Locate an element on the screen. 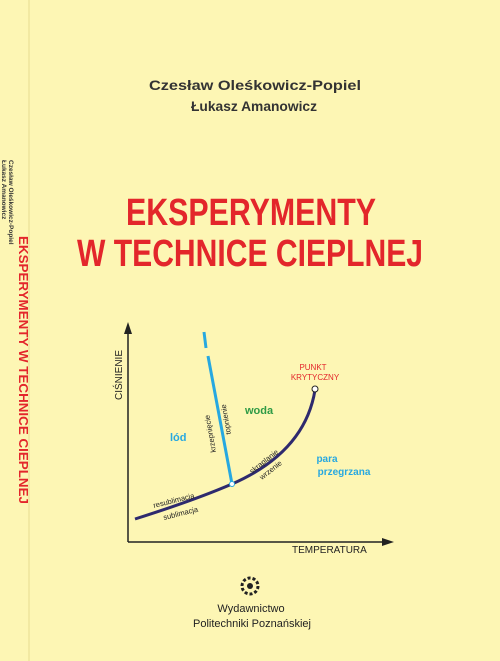 The image size is (500, 661). phase-label: lód is located at coordinates (178, 438).